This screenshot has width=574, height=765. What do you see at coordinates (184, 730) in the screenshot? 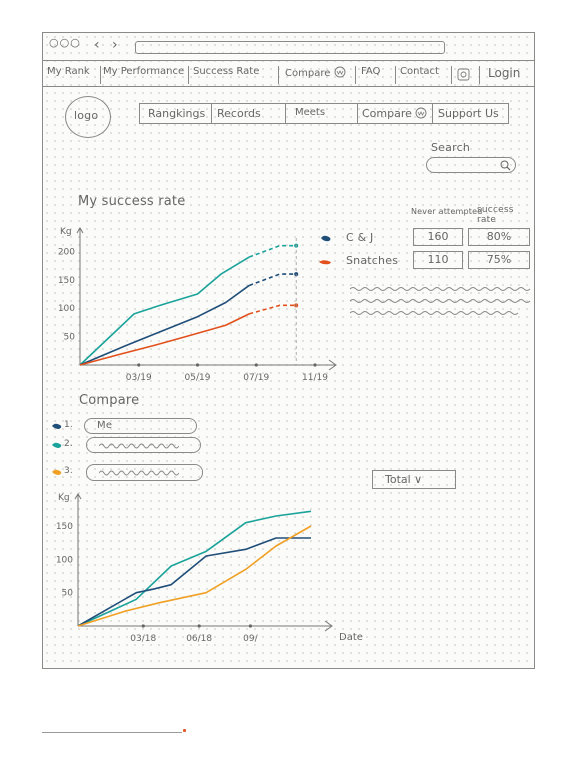
I see `footer-dot` at bounding box center [184, 730].